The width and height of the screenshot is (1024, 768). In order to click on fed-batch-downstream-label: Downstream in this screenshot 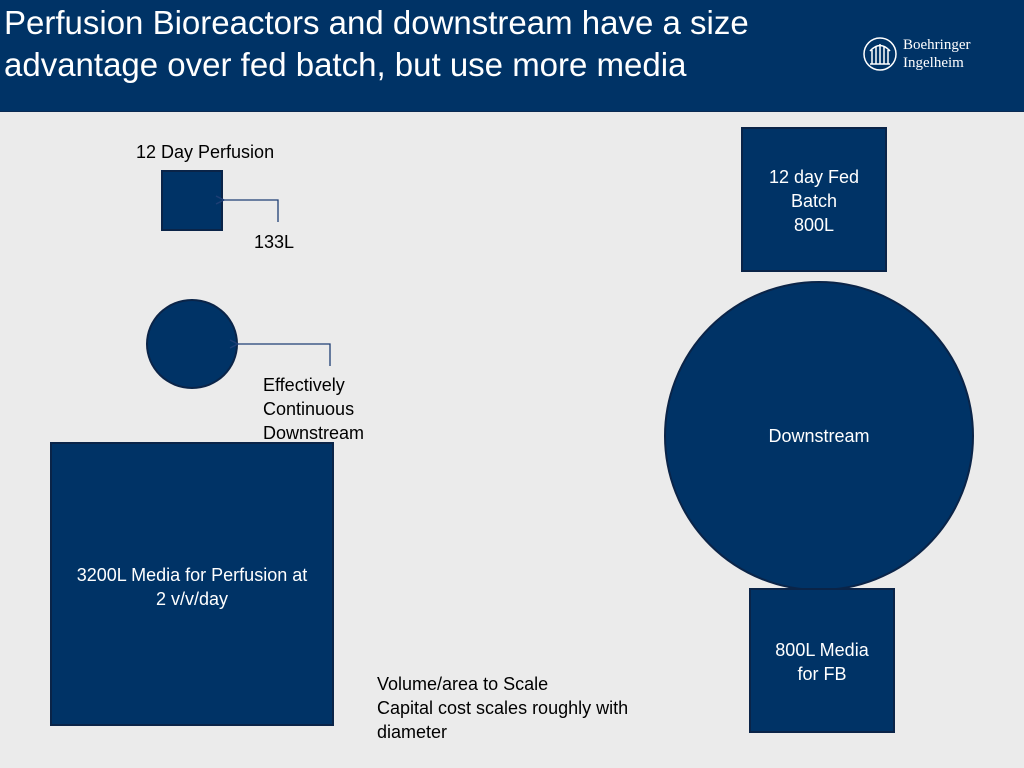, I will do `click(819, 436)`.